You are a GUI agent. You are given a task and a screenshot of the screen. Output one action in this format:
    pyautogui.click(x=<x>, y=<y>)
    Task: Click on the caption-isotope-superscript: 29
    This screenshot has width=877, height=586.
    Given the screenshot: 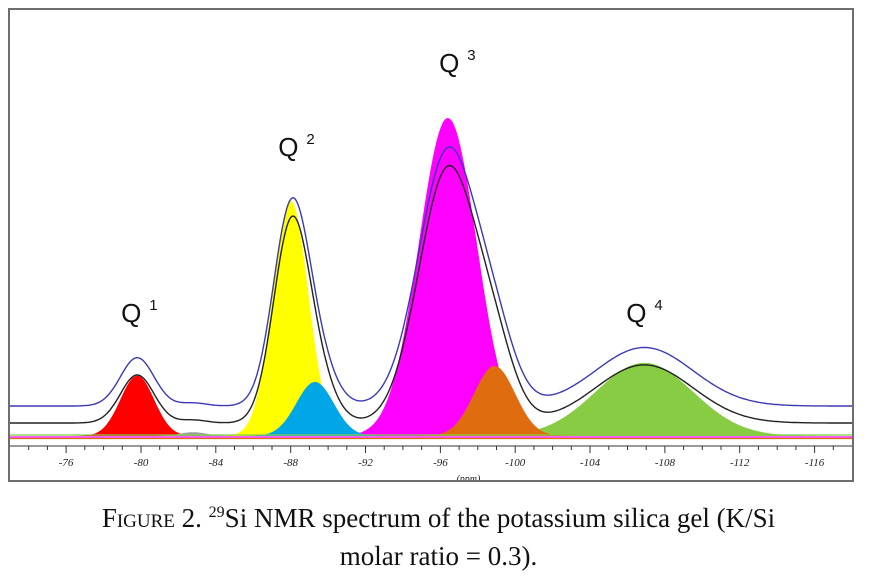 What is the action you would take?
    pyautogui.click(x=216, y=512)
    